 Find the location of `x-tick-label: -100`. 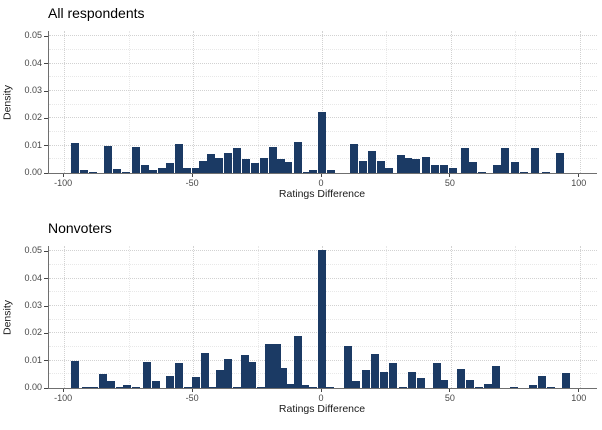

x-tick-label: -100 is located at coordinates (63, 398).